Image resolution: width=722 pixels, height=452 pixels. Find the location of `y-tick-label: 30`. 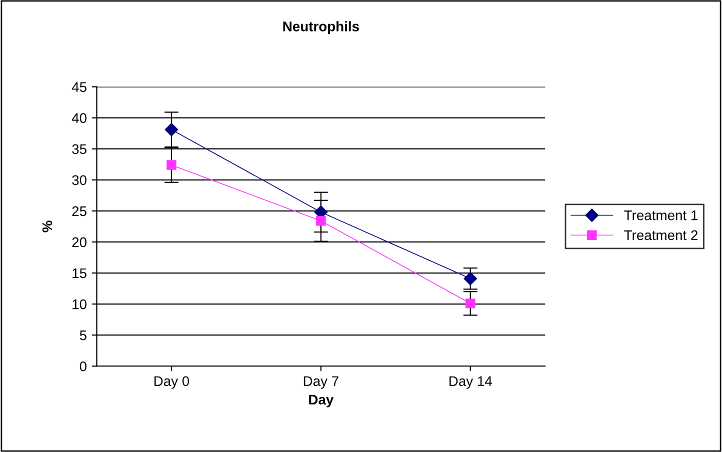

y-tick-label: 30 is located at coordinates (79, 180).